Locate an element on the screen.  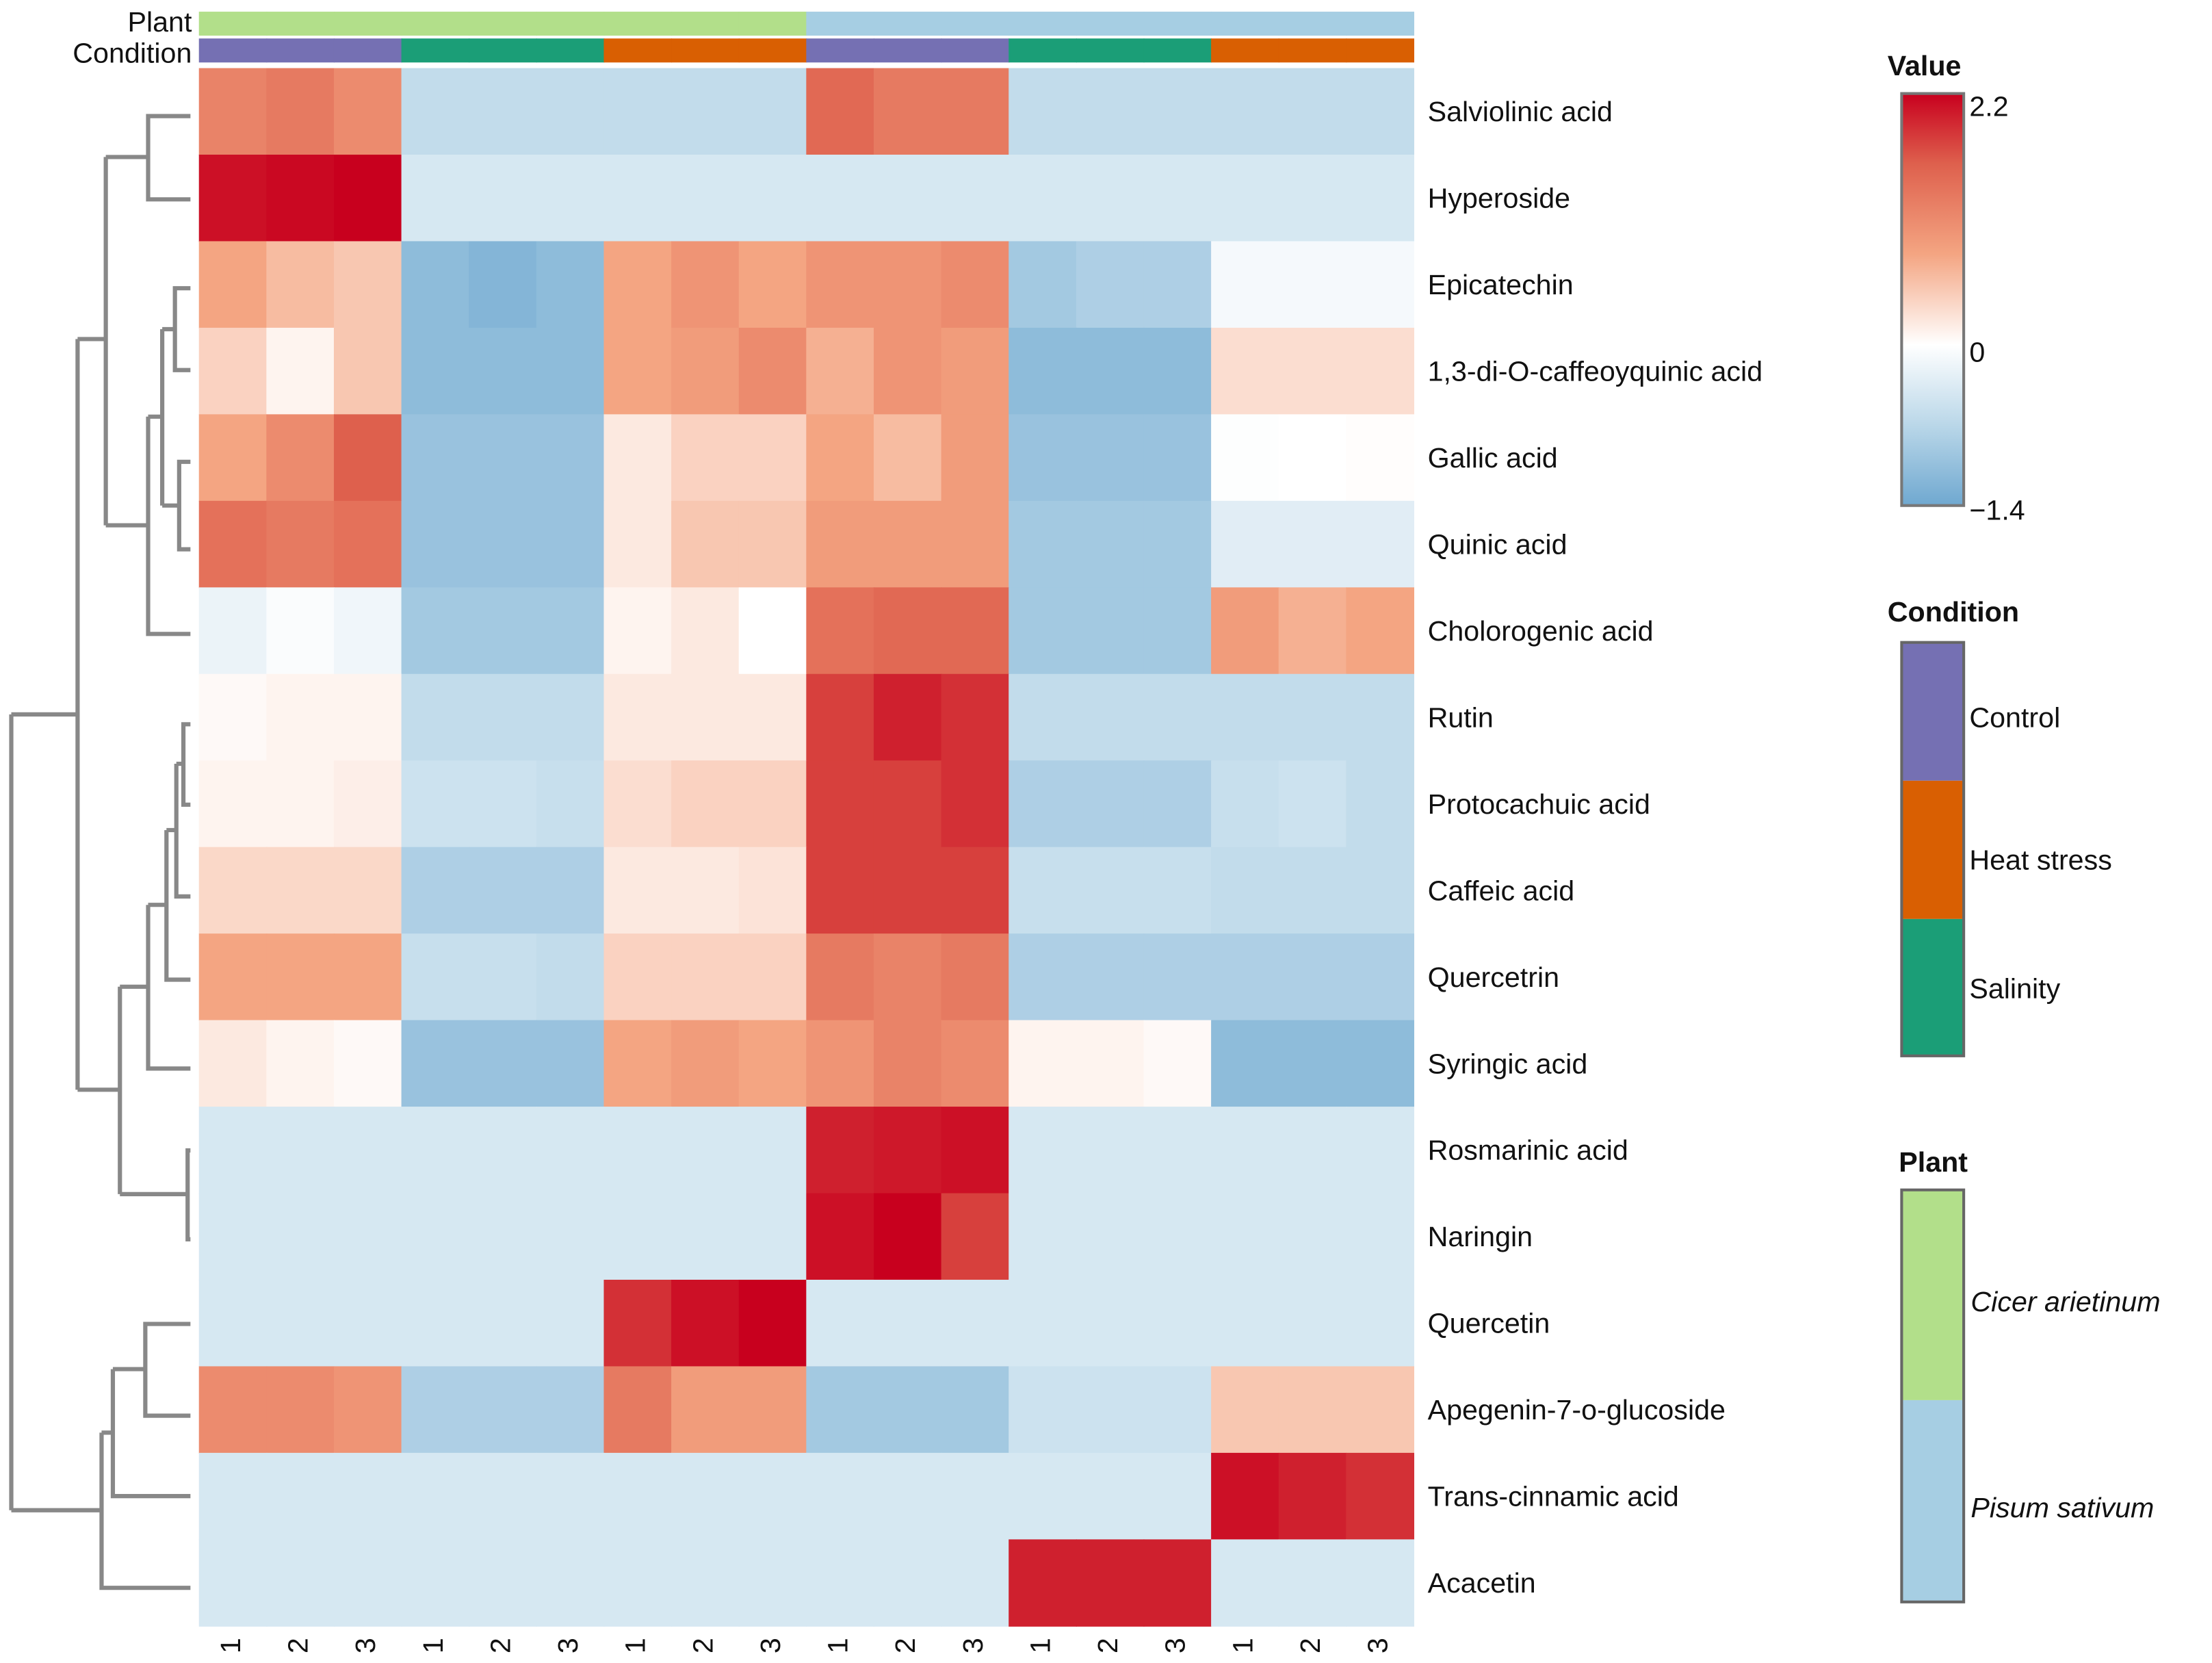
plant-legend-border is located at coordinates (1933, 1395).